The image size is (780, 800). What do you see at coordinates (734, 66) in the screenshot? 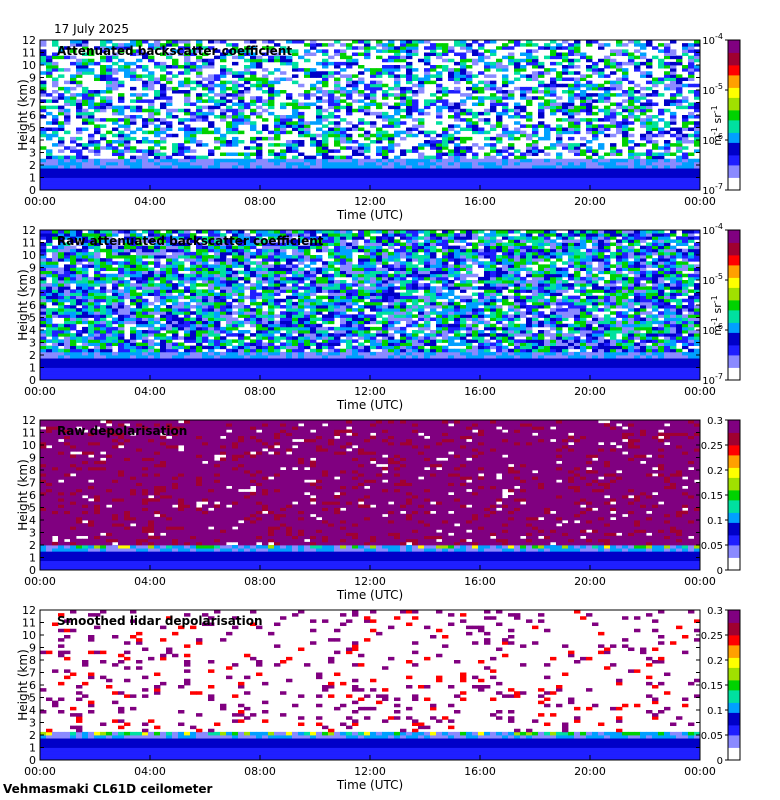
I see `colorbar-segment` at bounding box center [734, 66].